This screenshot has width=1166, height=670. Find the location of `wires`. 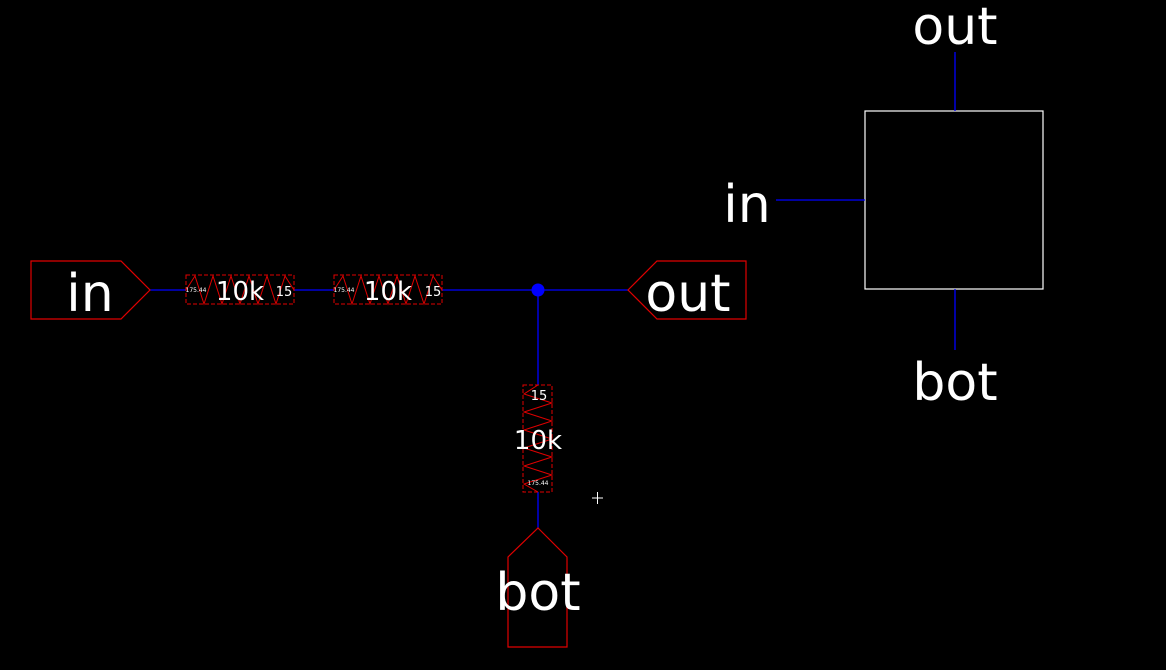

wires is located at coordinates (389, 408).